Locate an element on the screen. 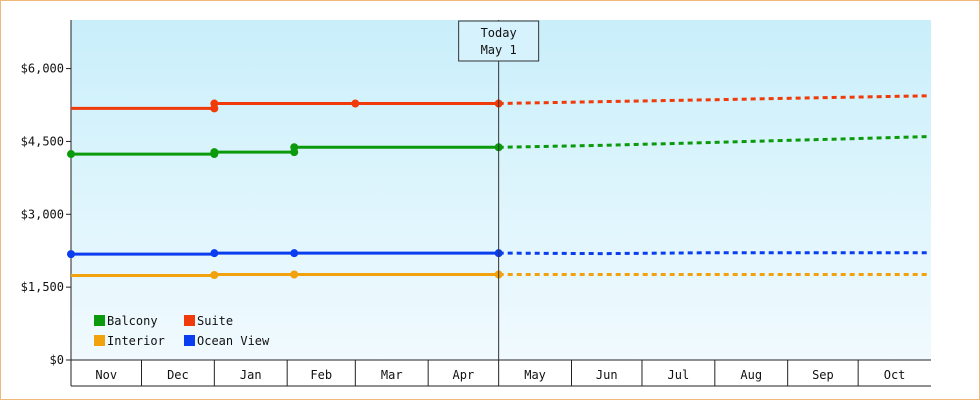  x-tick-label-aug: Aug is located at coordinates (751, 375).